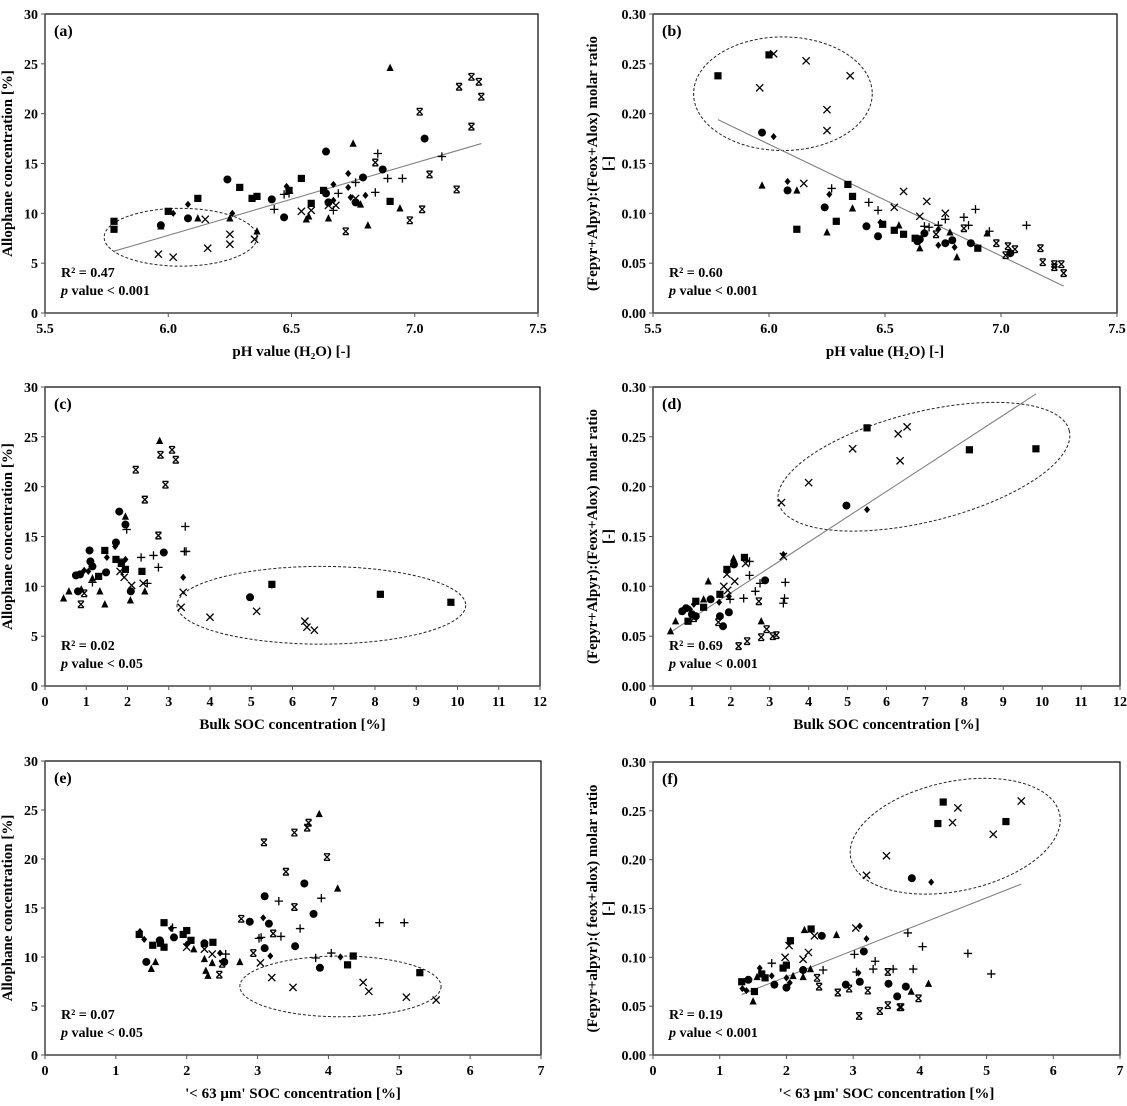 The height and width of the screenshot is (1106, 1127). I want to click on x-tick-label: 5.5, so click(653, 329).